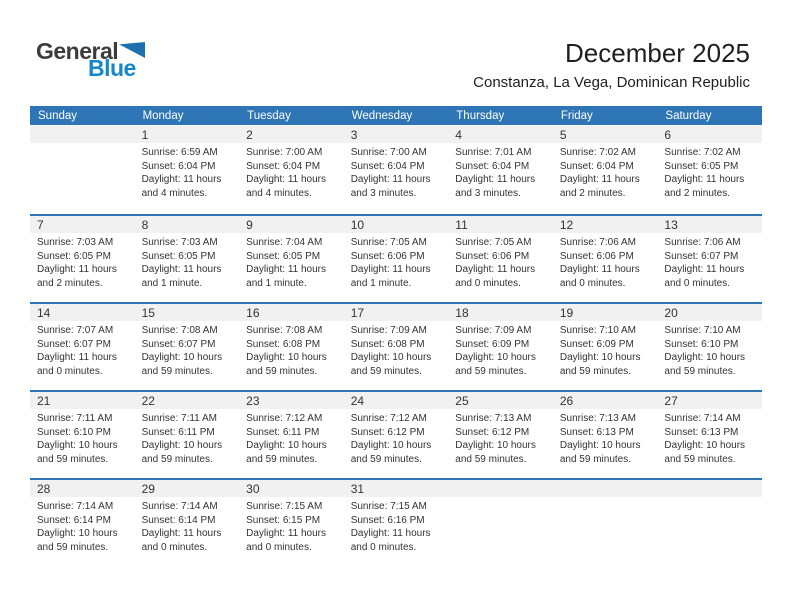 Image resolution: width=792 pixels, height=612 pixels. Describe the element at coordinates (112, 68) in the screenshot. I see `logo-text-blue: Blue` at that location.